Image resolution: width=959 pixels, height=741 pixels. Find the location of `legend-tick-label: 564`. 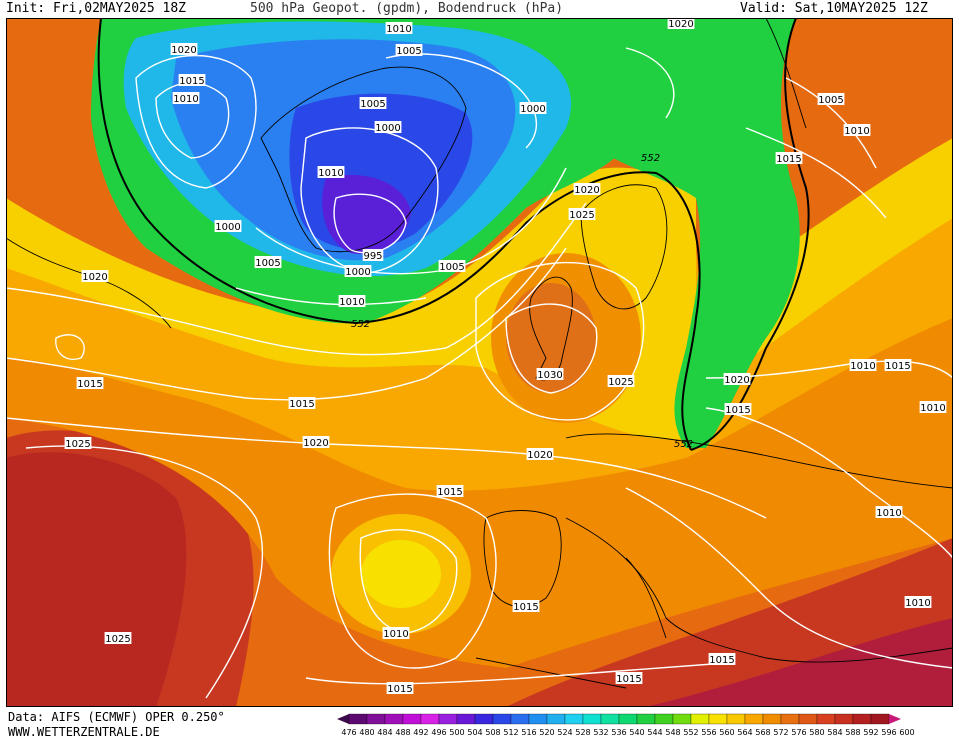

legend-tick-label: 564 is located at coordinates (744, 732).